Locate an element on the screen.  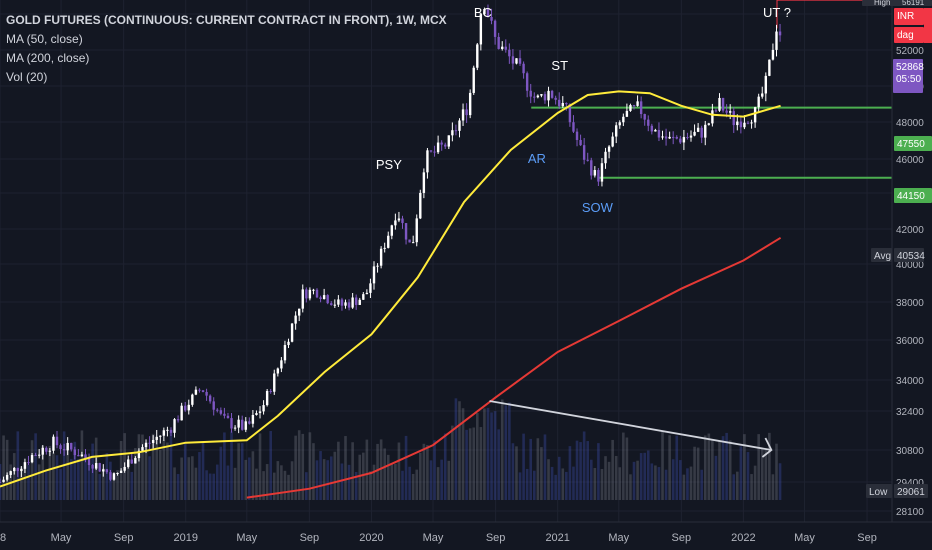
last-price-tag-bg is located at coordinates (908, 76).